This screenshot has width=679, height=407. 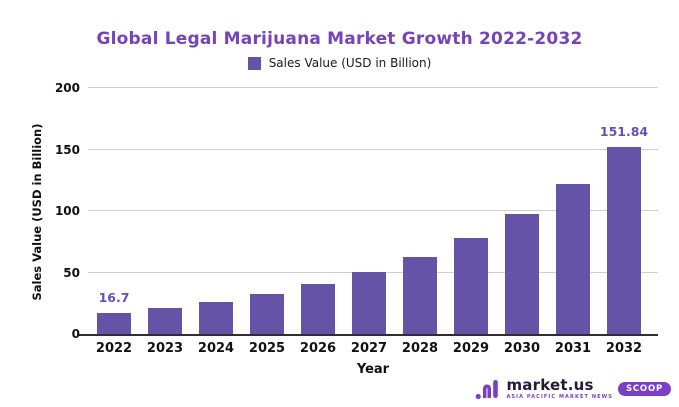 What do you see at coordinates (114, 348) in the screenshot?
I see `x-tick-label-2022: 2022` at bounding box center [114, 348].